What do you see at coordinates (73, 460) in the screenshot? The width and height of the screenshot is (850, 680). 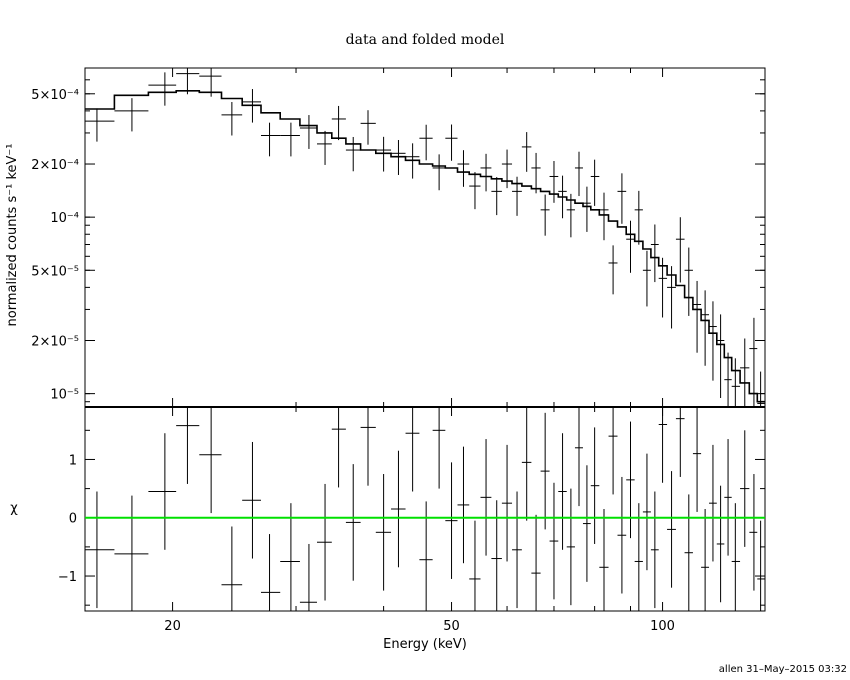 I see `residual-y-tick-label: 1` at bounding box center [73, 460].